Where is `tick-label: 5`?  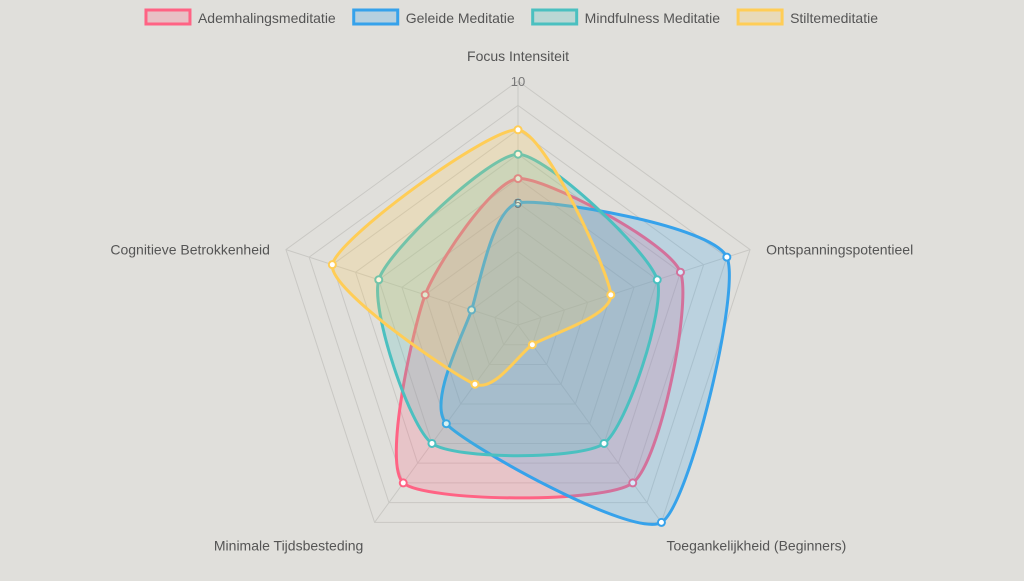 tick-label: 5 is located at coordinates (517, 203).